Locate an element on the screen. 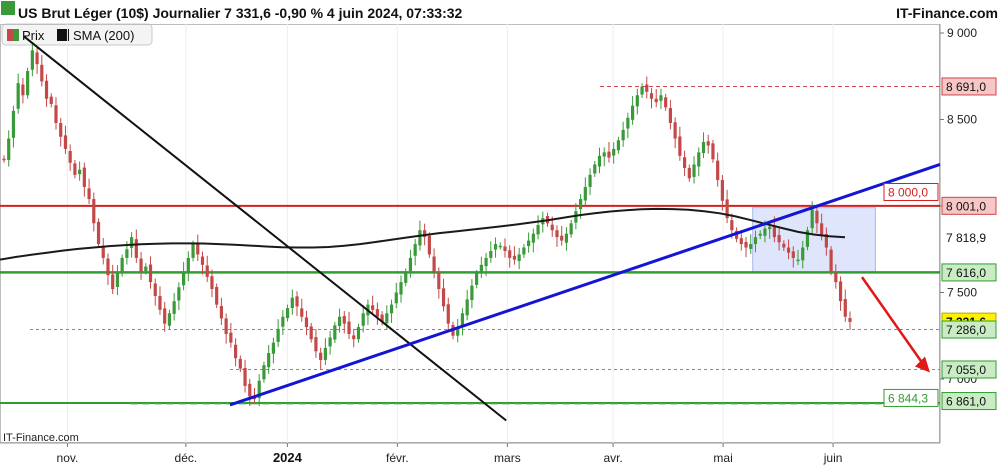 The height and width of the screenshot is (469, 1001). arrow-head-icon is located at coordinates (922, 364).